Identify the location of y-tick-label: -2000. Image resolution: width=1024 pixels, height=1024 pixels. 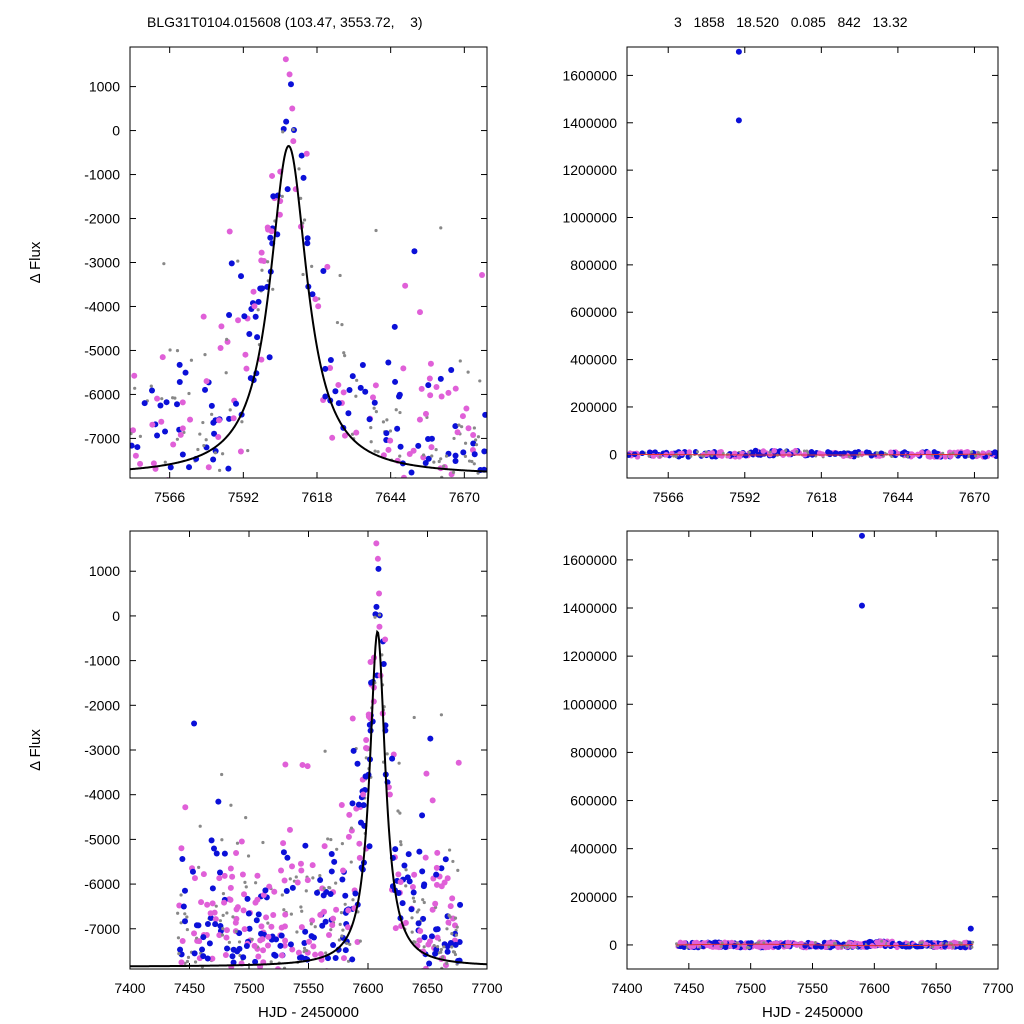
(102, 219).